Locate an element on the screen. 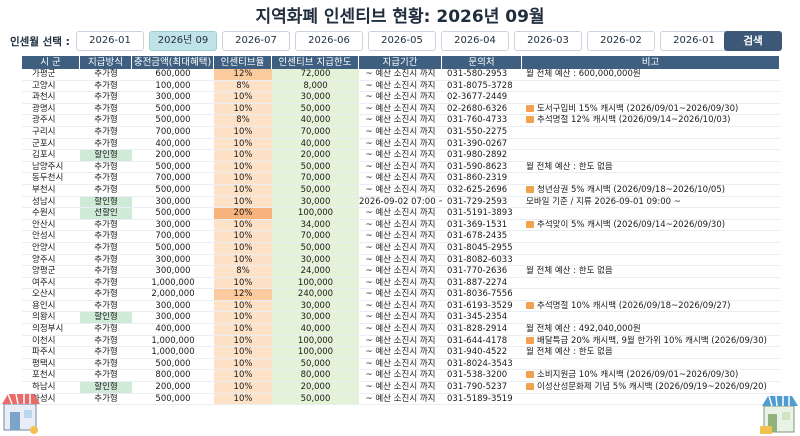 The image size is (800, 436). rate-cell: 8% is located at coordinates (243, 86).